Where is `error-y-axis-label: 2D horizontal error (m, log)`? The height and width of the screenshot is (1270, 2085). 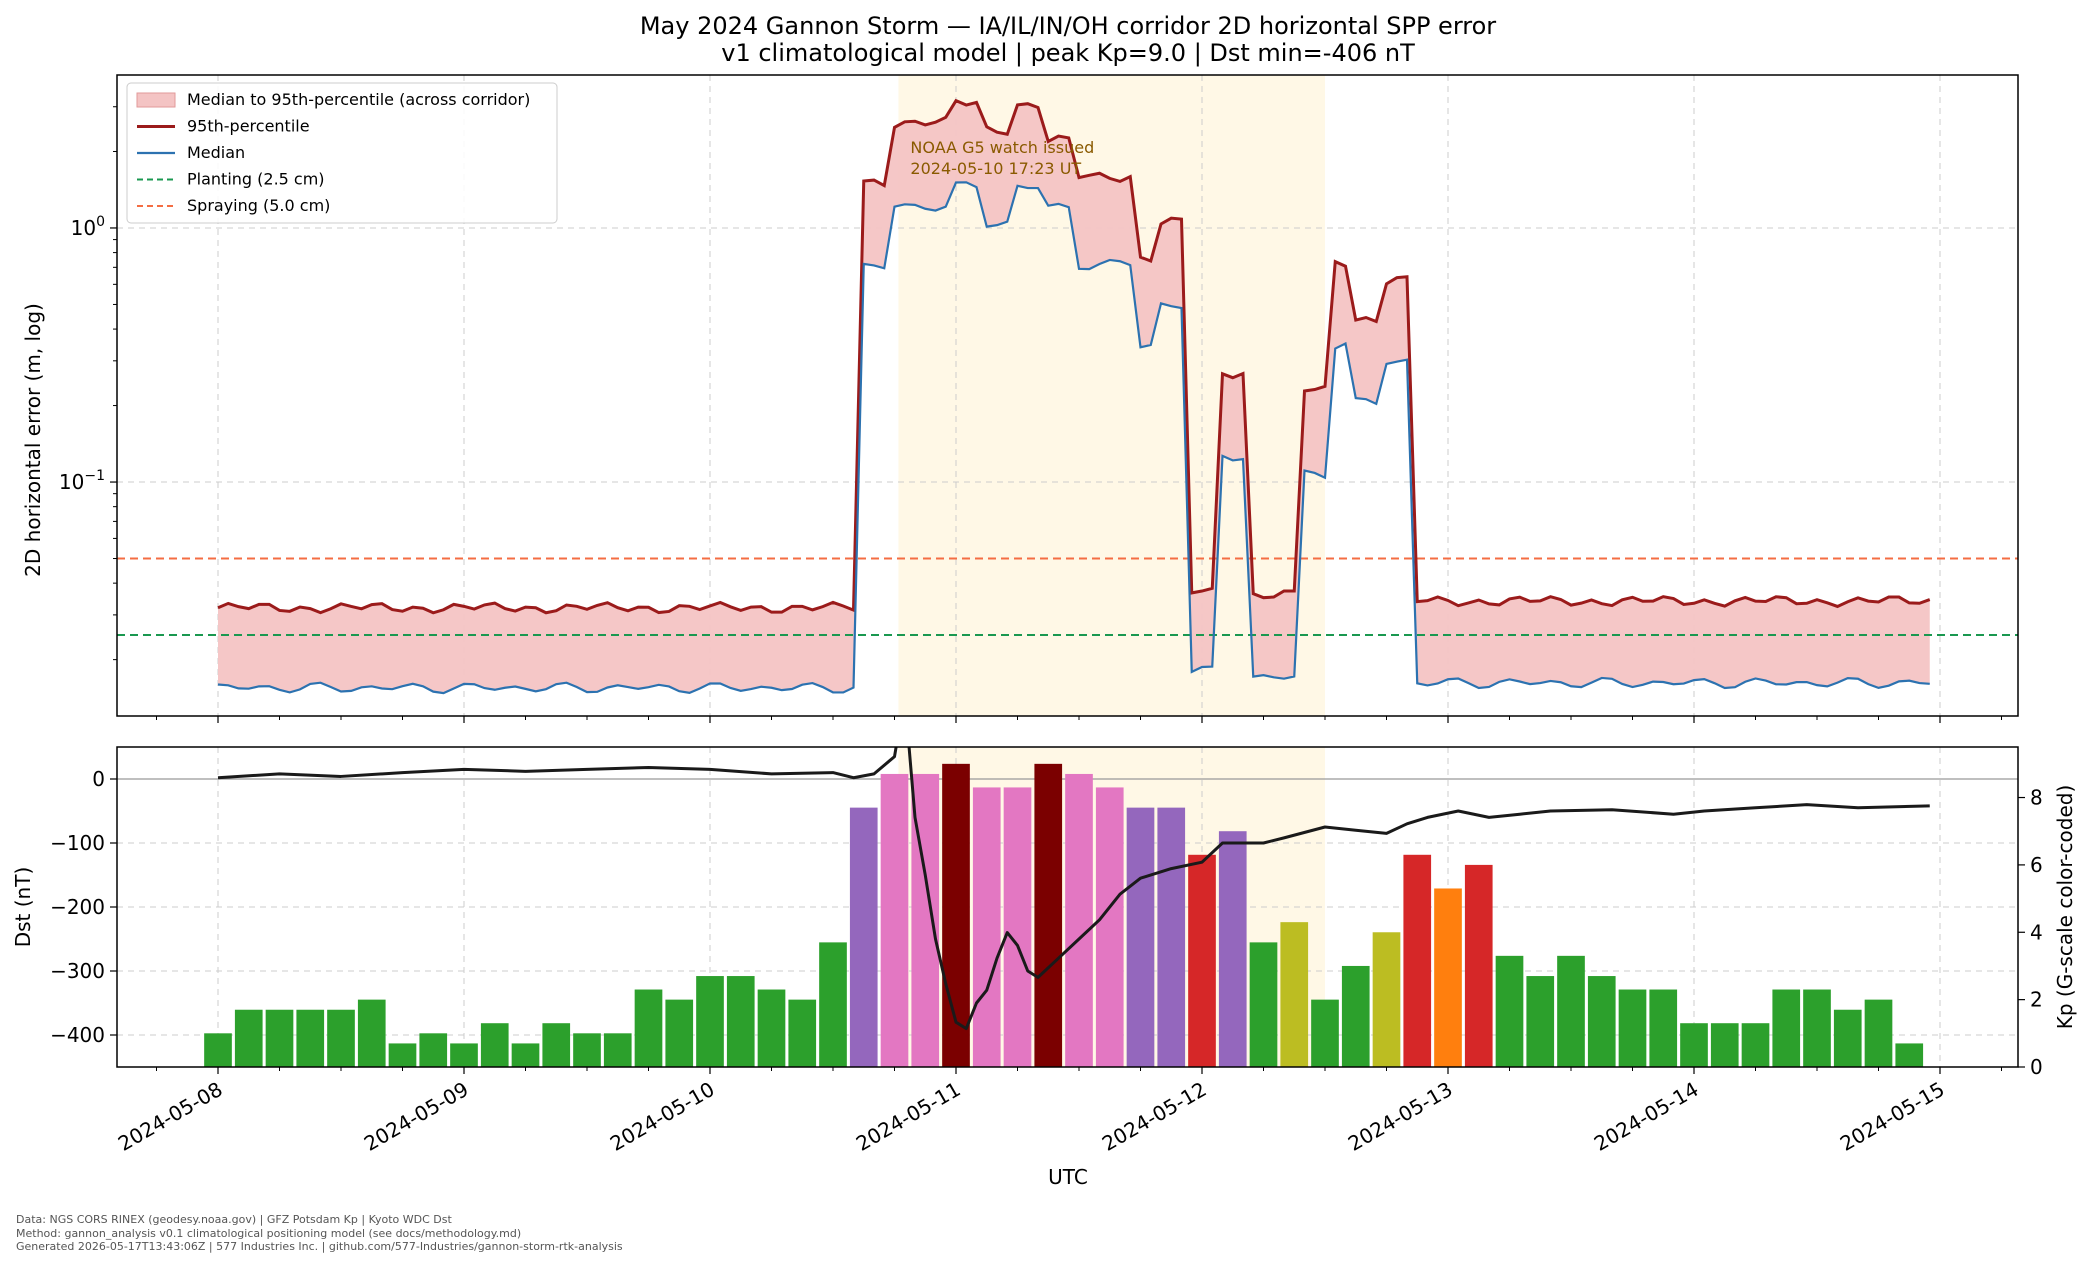
error-y-axis-label: 2D horizontal error (m, log) is located at coordinates (33, 440).